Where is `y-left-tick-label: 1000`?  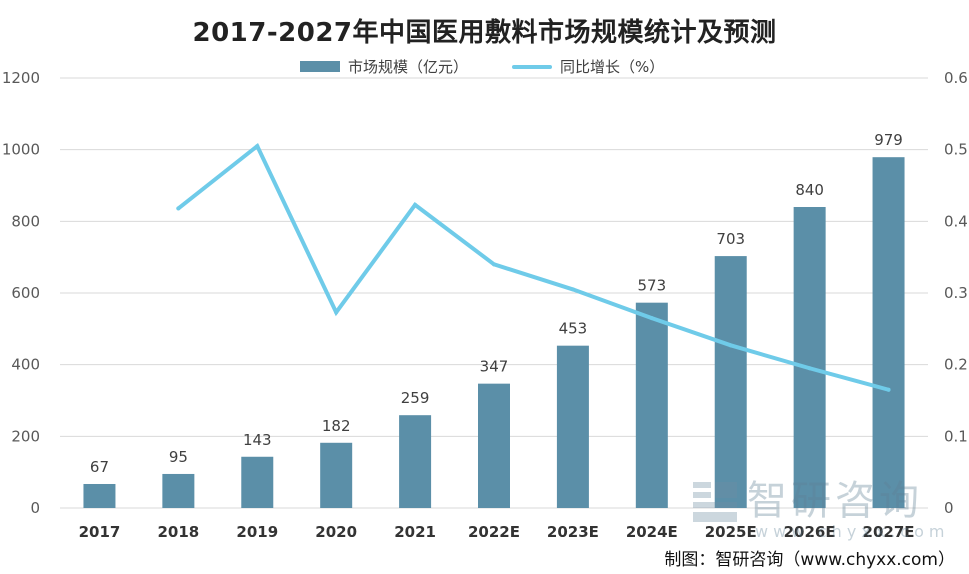
y-left-tick-label: 1000 is located at coordinates (21, 150).